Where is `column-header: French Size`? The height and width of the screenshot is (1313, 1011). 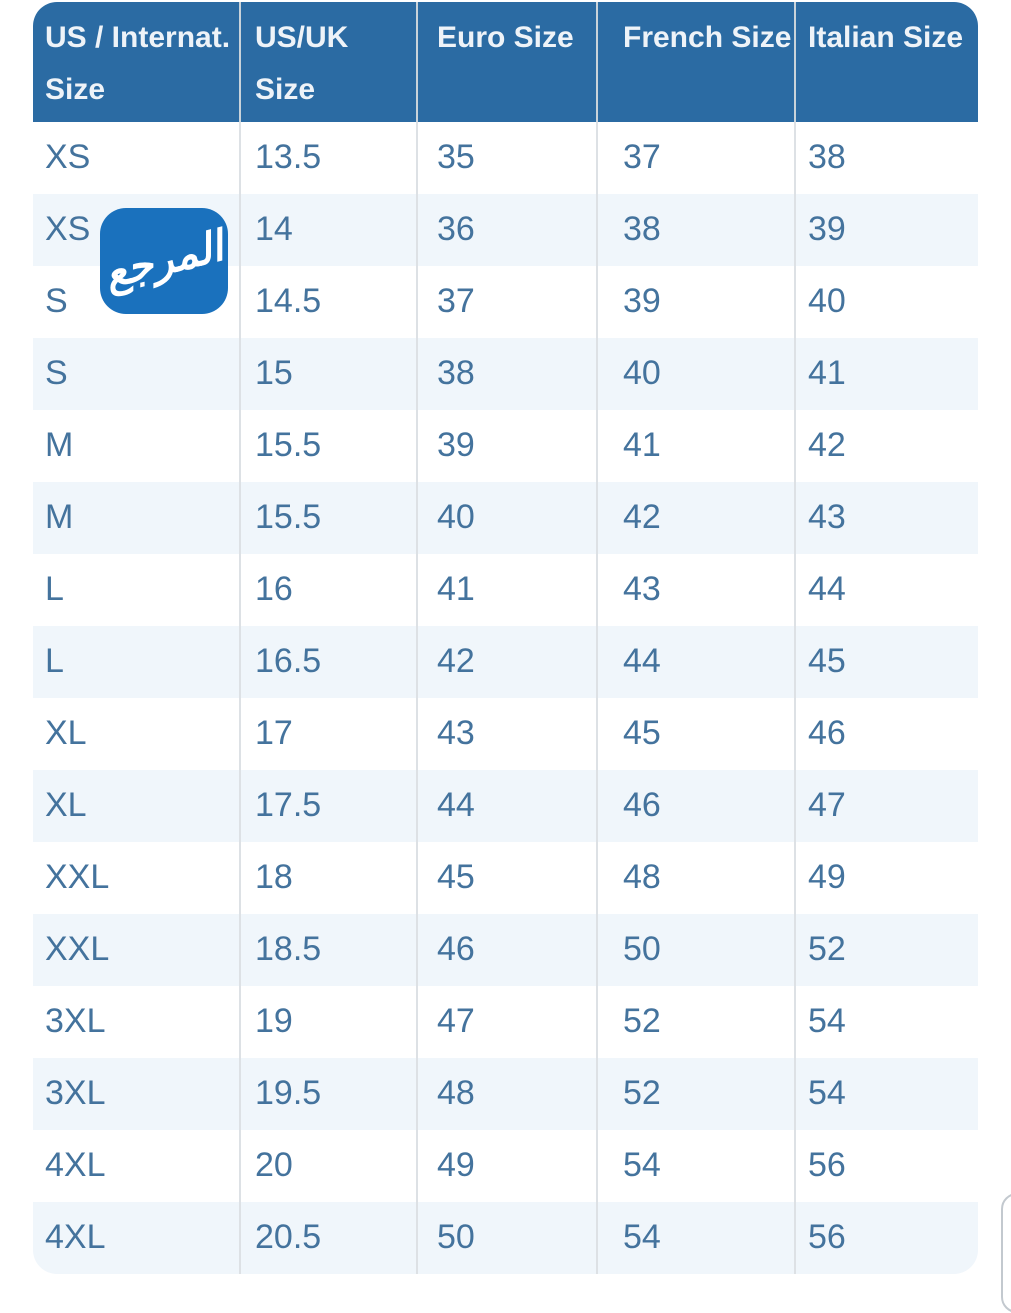 column-header: French Size is located at coordinates (697, 62).